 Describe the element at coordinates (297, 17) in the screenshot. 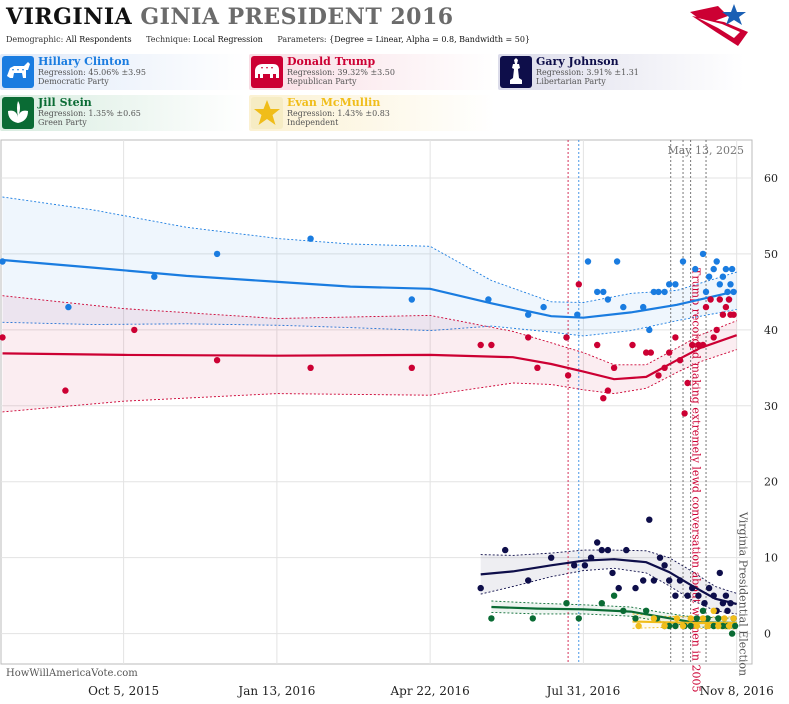

I see `title-rest: GINIA PRESIDENT 2016` at that location.